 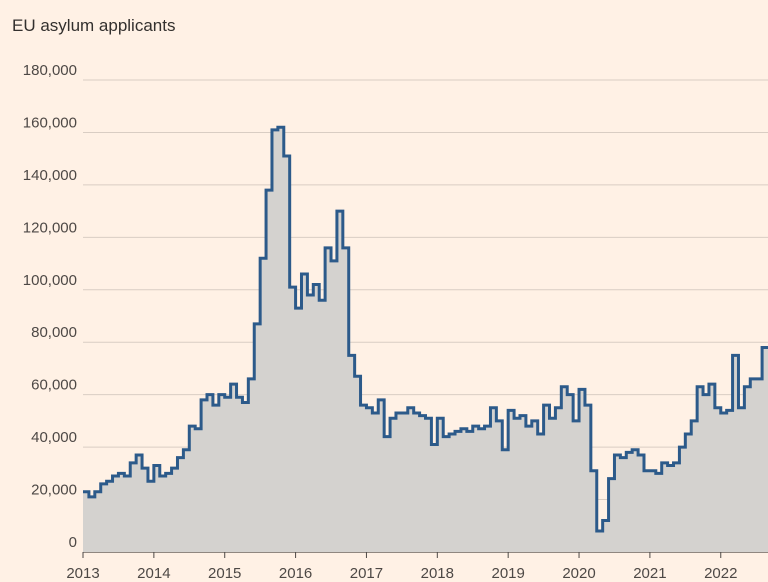 I want to click on x-axis: 2013 2014 2015 2016 2017 2018 2019 2020 2021 2022, so click(x=401, y=567).